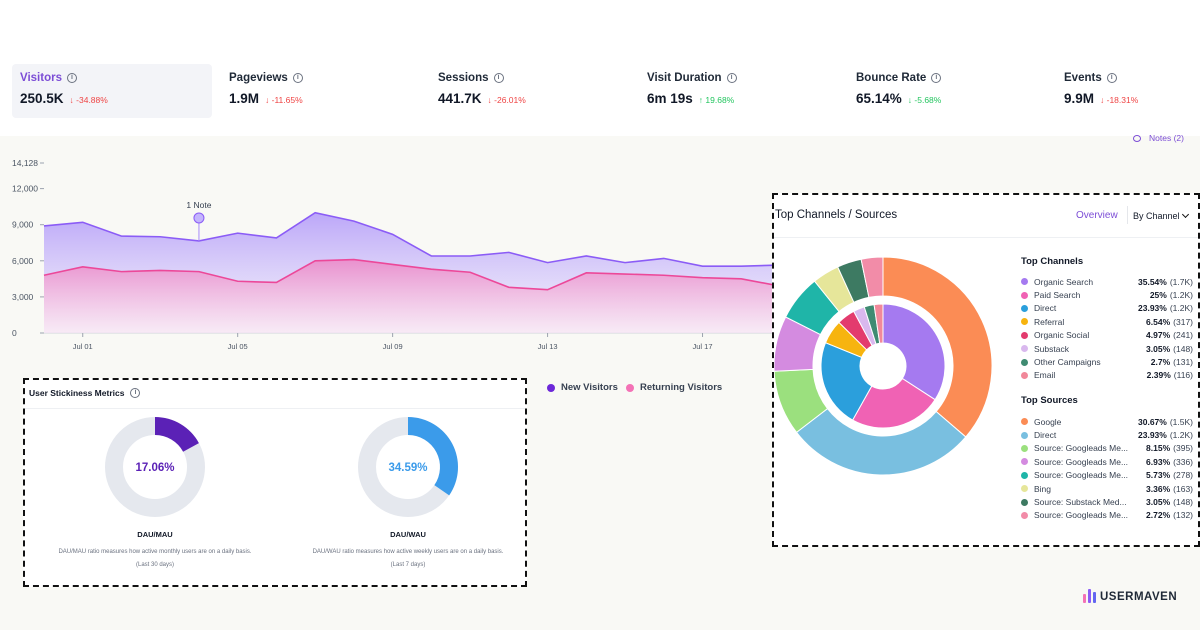 This screenshot has height=630, width=1200. What do you see at coordinates (684, 78) in the screenshot?
I see `stat-label: Visit Duration` at bounding box center [684, 78].